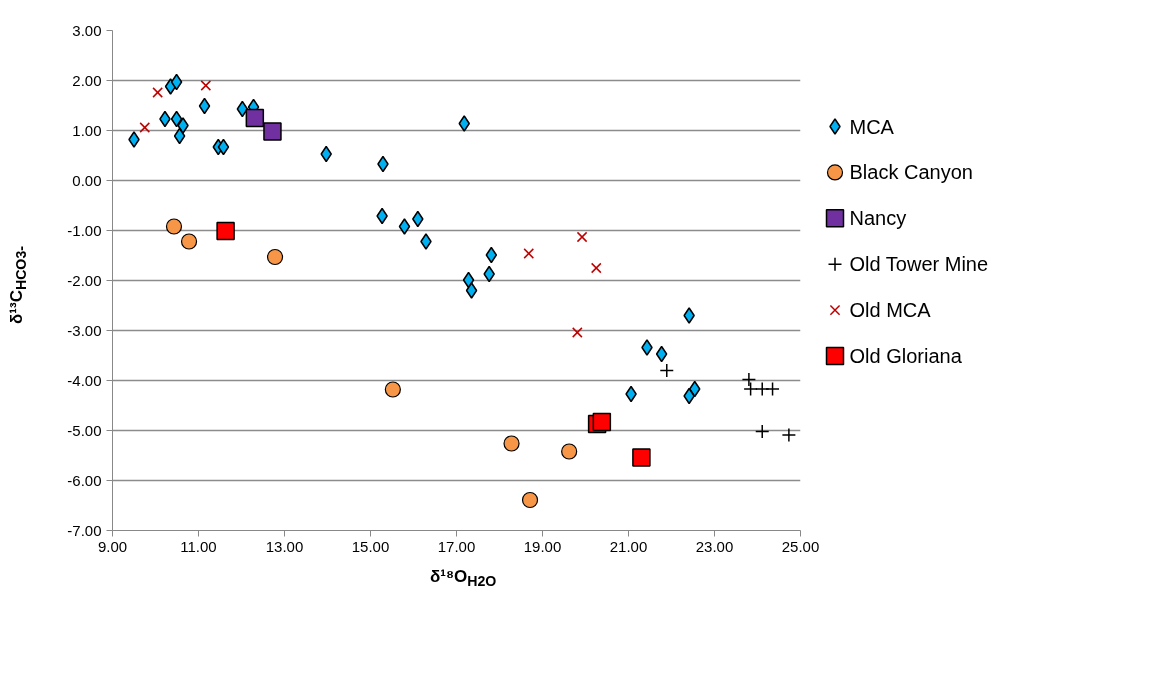  Describe the element at coordinates (284, 546) in the screenshot. I see `x-tick-label: 13.00` at that location.